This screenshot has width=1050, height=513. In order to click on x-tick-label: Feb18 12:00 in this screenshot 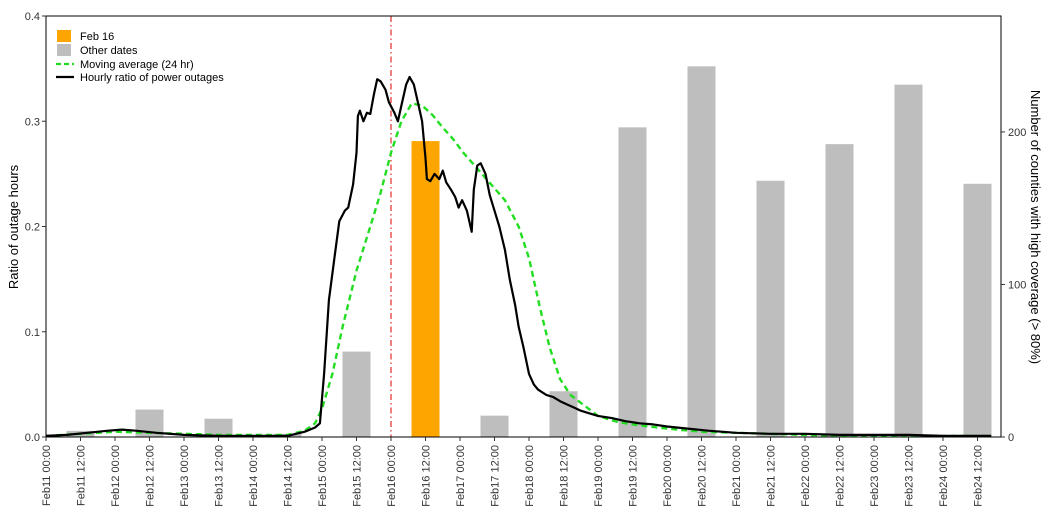, I will do `click(565, 476)`.